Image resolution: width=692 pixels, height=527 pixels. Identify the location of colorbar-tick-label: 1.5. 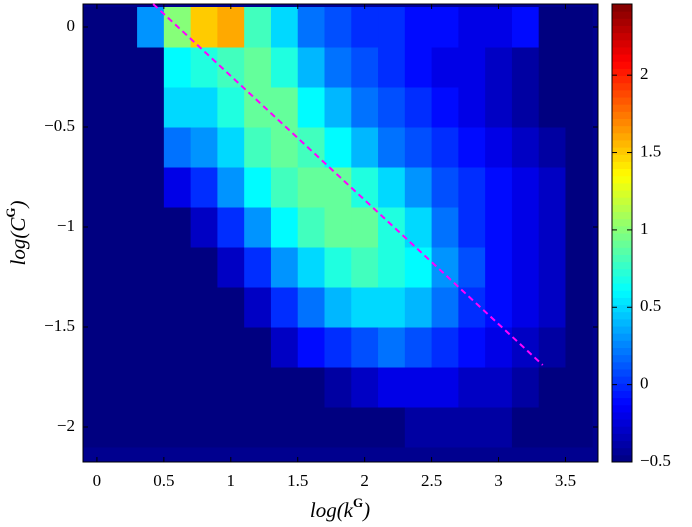
(650, 150).